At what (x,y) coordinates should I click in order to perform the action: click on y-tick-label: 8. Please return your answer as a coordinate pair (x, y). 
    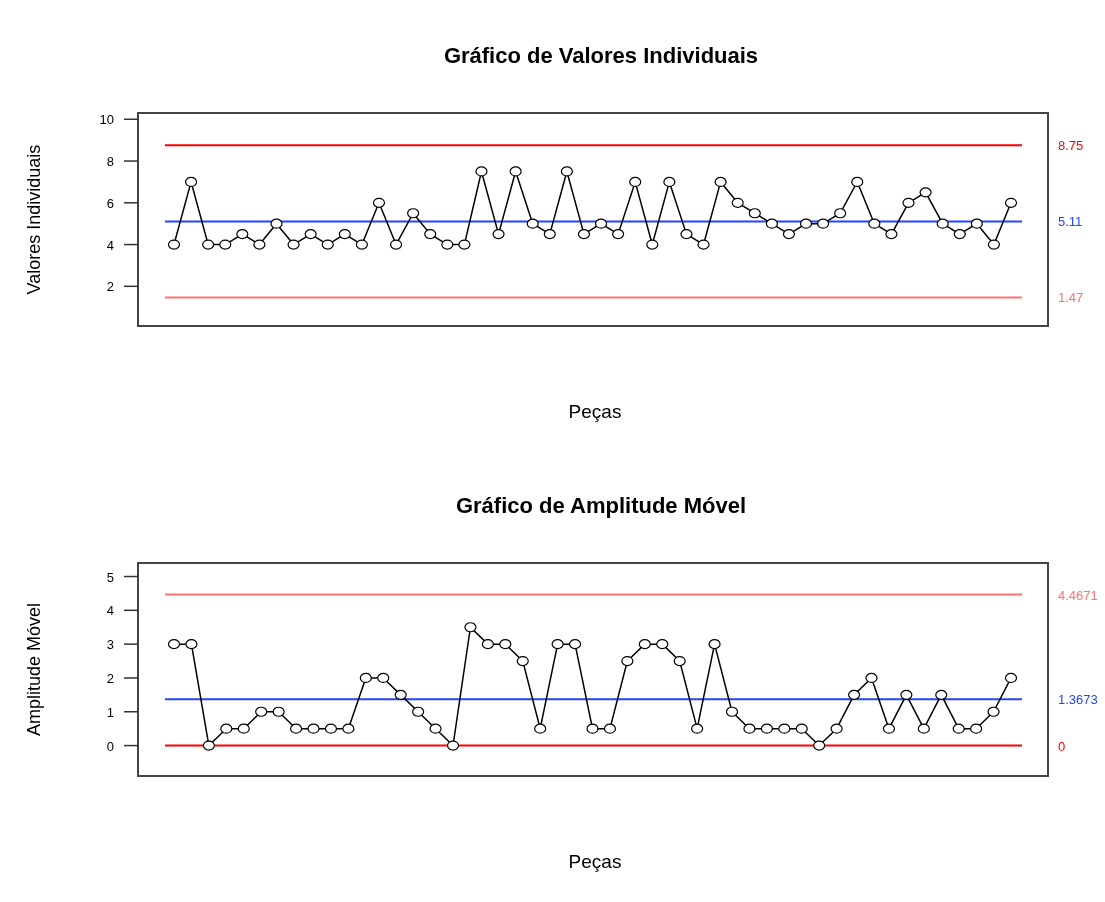
    Looking at the image, I should click on (110, 162).